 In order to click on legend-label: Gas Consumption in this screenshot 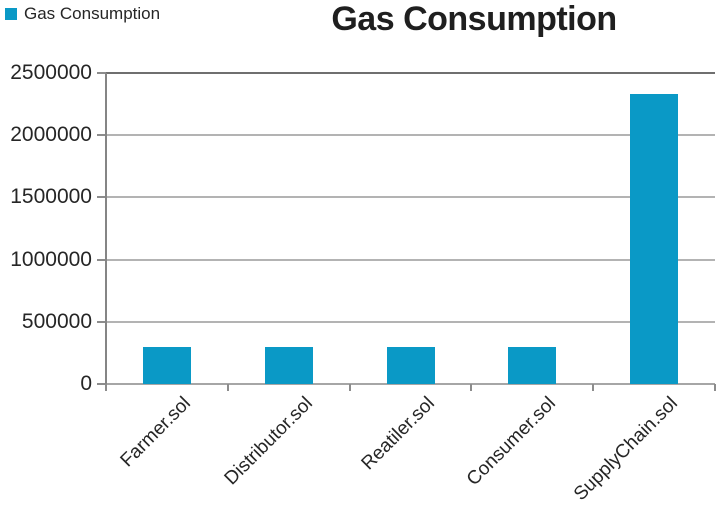, I will do `click(92, 13)`.